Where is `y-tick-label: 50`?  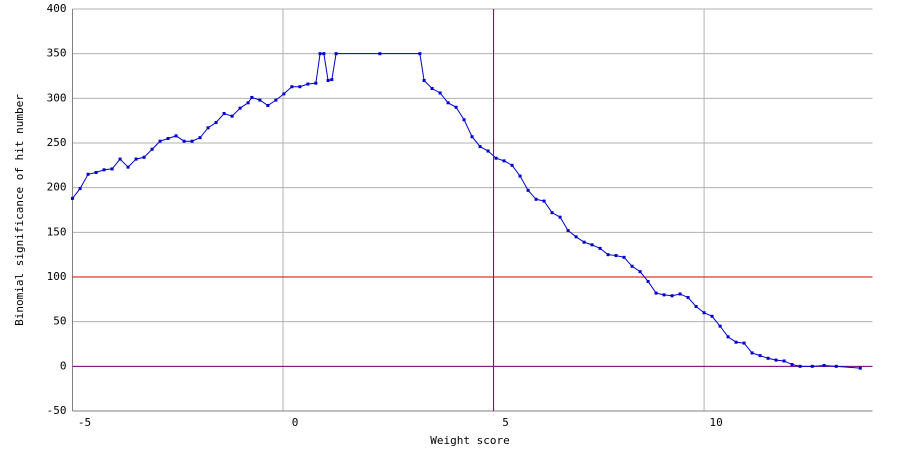 y-tick-label: 50 is located at coordinates (59, 321).